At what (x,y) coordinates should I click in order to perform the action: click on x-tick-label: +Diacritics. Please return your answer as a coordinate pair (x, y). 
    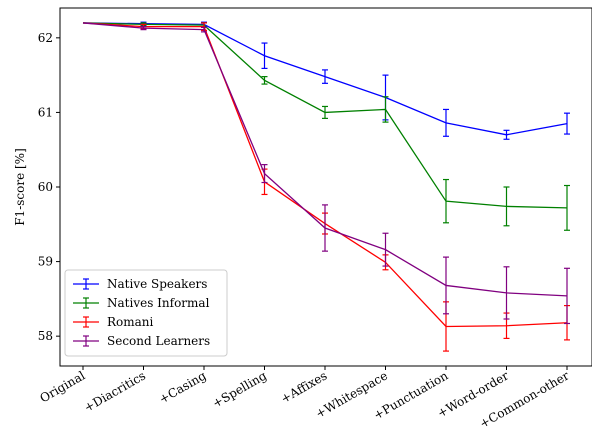
    Looking at the image, I should click on (115, 391).